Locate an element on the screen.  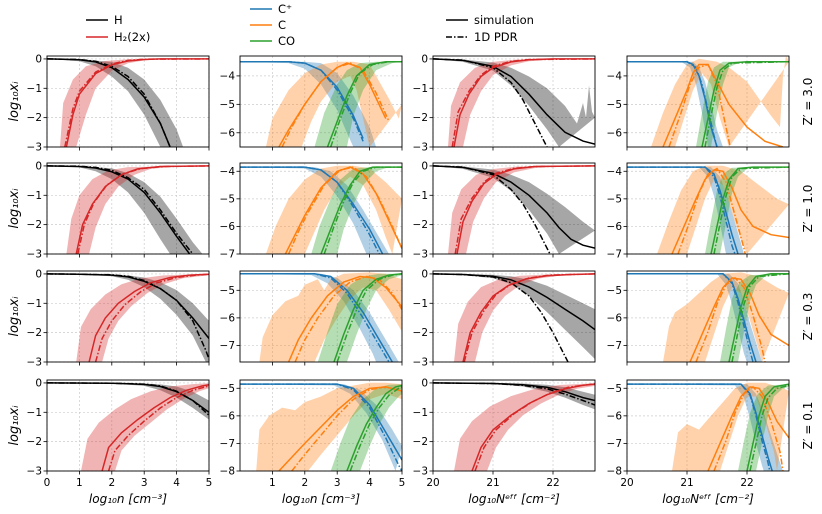
band-h is located at coordinates (125, 209).